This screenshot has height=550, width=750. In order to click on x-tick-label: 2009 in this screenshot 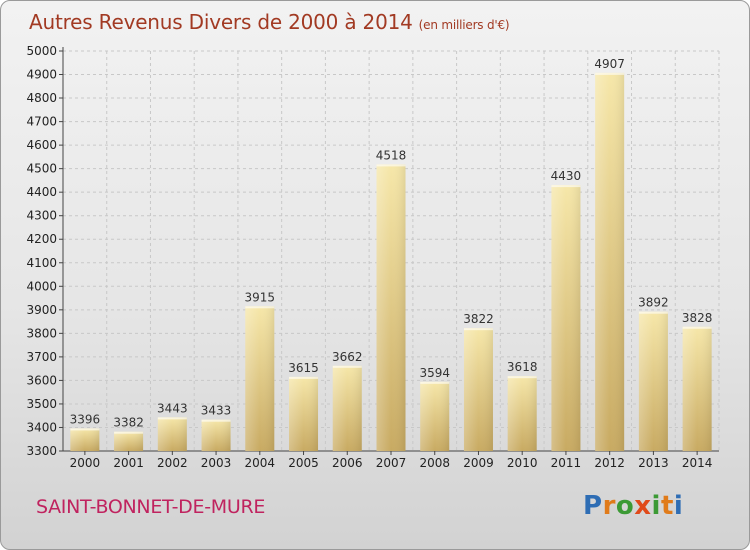, I will do `click(478, 463)`.